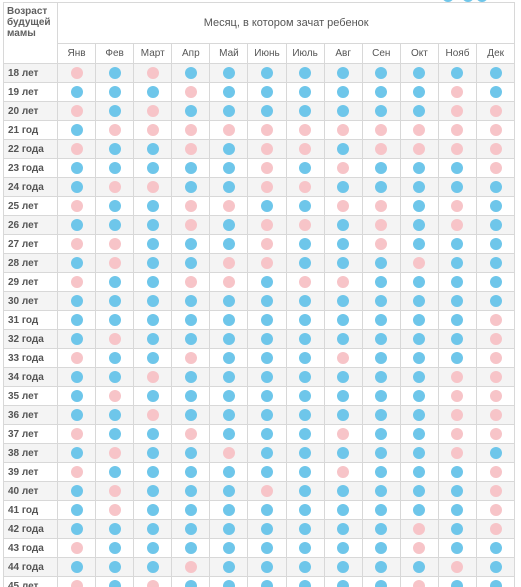 The width and height of the screenshot is (521, 587). What do you see at coordinates (259, 149) in the screenshot?
I see `table-row: 22 года` at bounding box center [259, 149].